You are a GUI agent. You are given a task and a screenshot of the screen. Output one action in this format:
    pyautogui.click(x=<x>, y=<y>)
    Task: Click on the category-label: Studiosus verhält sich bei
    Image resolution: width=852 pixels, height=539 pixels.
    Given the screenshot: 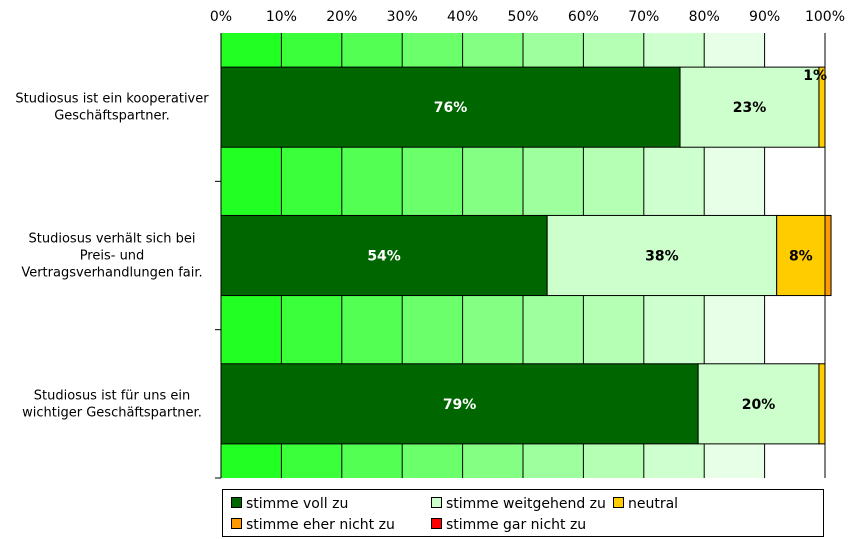 What is the action you would take?
    pyautogui.click(x=112, y=239)
    